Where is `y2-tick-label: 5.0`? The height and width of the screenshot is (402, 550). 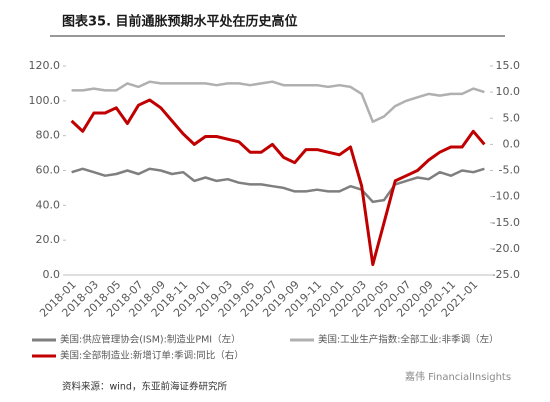
y2-tick-label: 5.0 is located at coordinates (512, 117).